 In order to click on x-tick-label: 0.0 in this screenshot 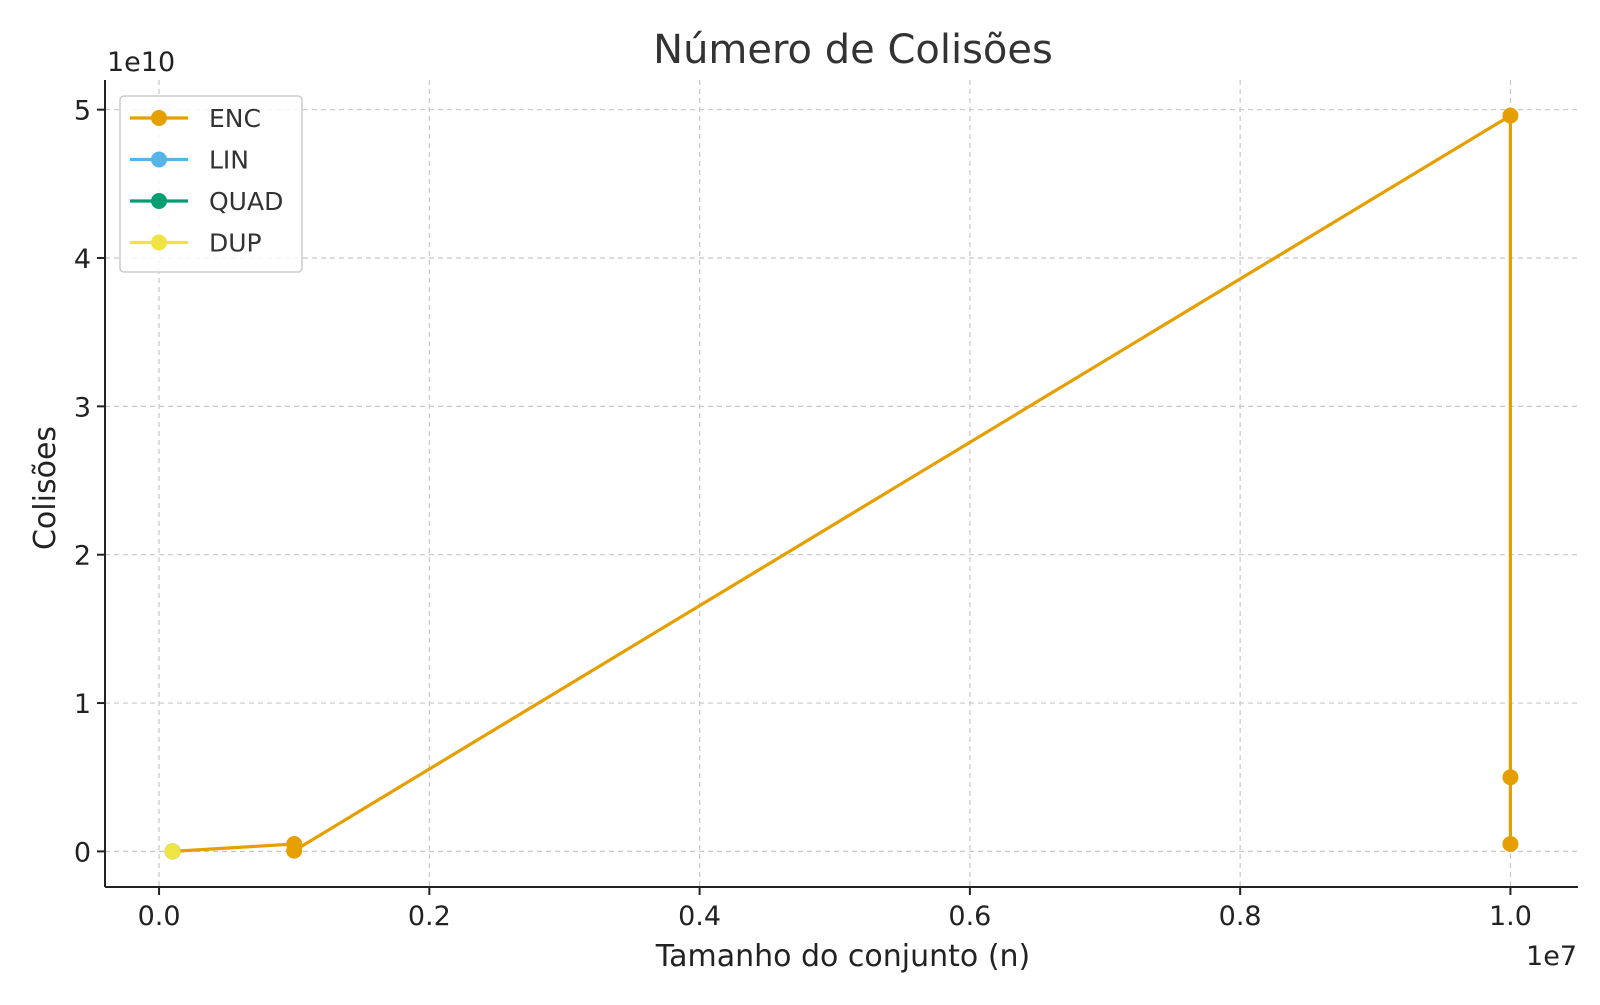, I will do `click(159, 916)`.